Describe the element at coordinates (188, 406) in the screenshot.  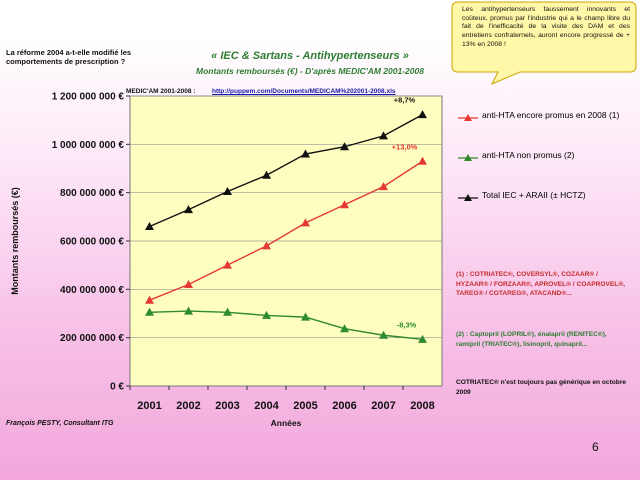
I see `x-tick-label: 2002` at that location.